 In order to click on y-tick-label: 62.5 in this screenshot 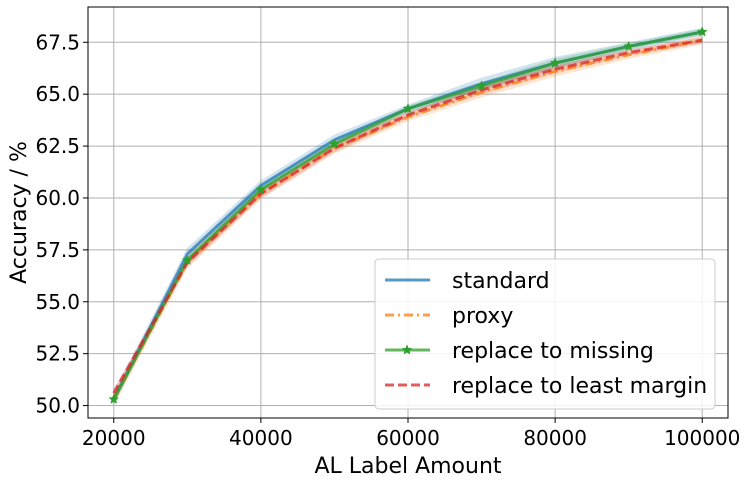, I will do `click(57, 146)`.